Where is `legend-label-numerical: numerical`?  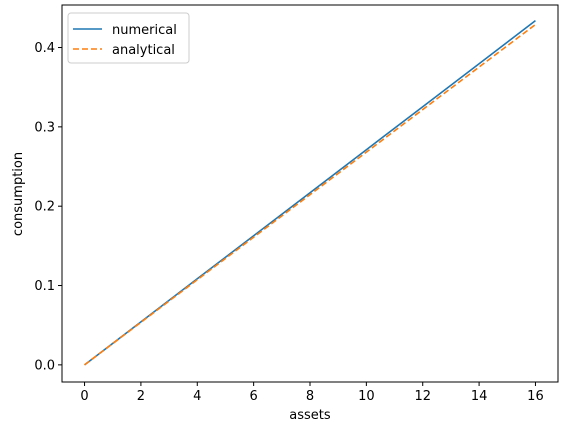 legend-label-numerical: numerical is located at coordinates (144, 30).